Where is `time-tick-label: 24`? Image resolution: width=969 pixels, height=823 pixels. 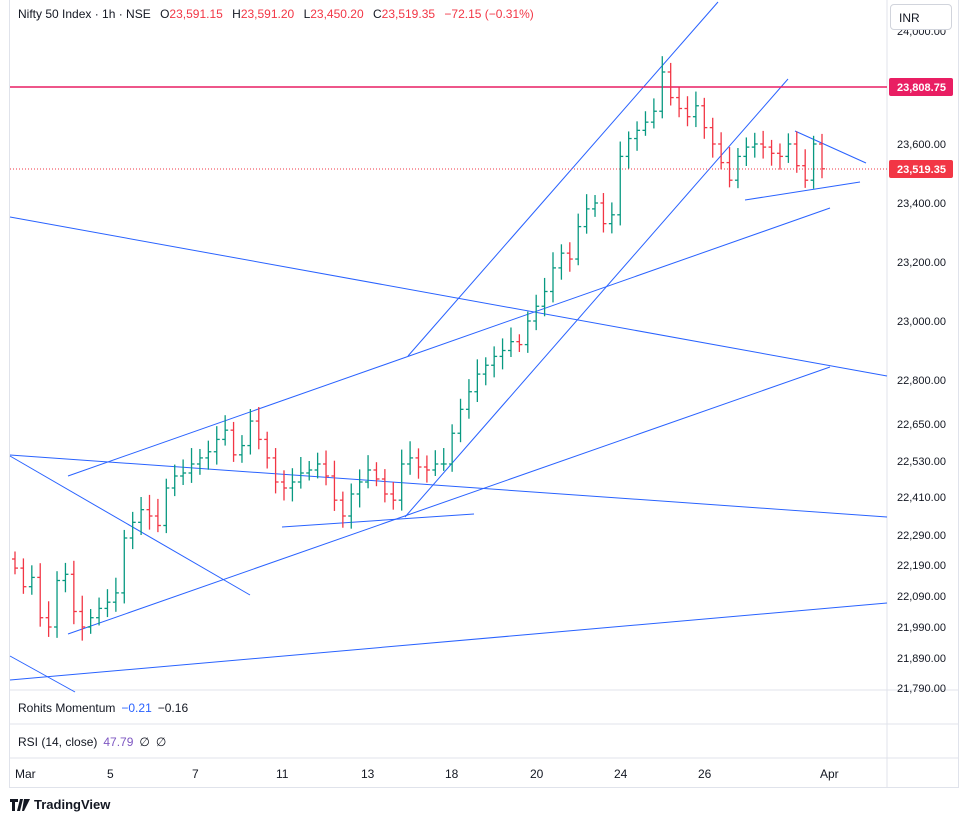 time-tick-label: 24 is located at coordinates (621, 774).